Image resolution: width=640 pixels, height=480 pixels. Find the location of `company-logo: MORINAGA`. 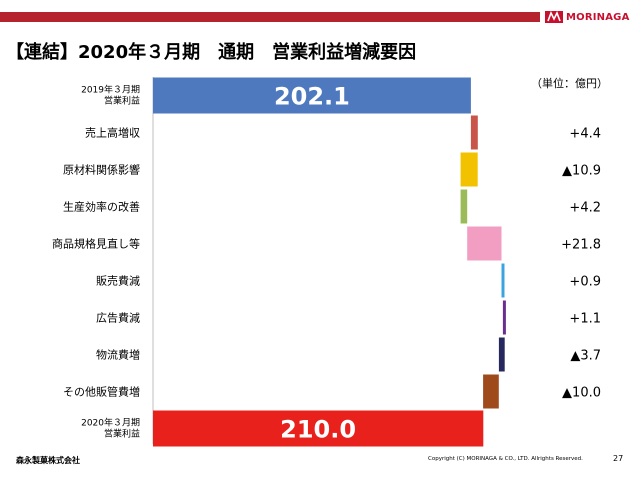

company-logo: MORINAGA is located at coordinates (587, 17).